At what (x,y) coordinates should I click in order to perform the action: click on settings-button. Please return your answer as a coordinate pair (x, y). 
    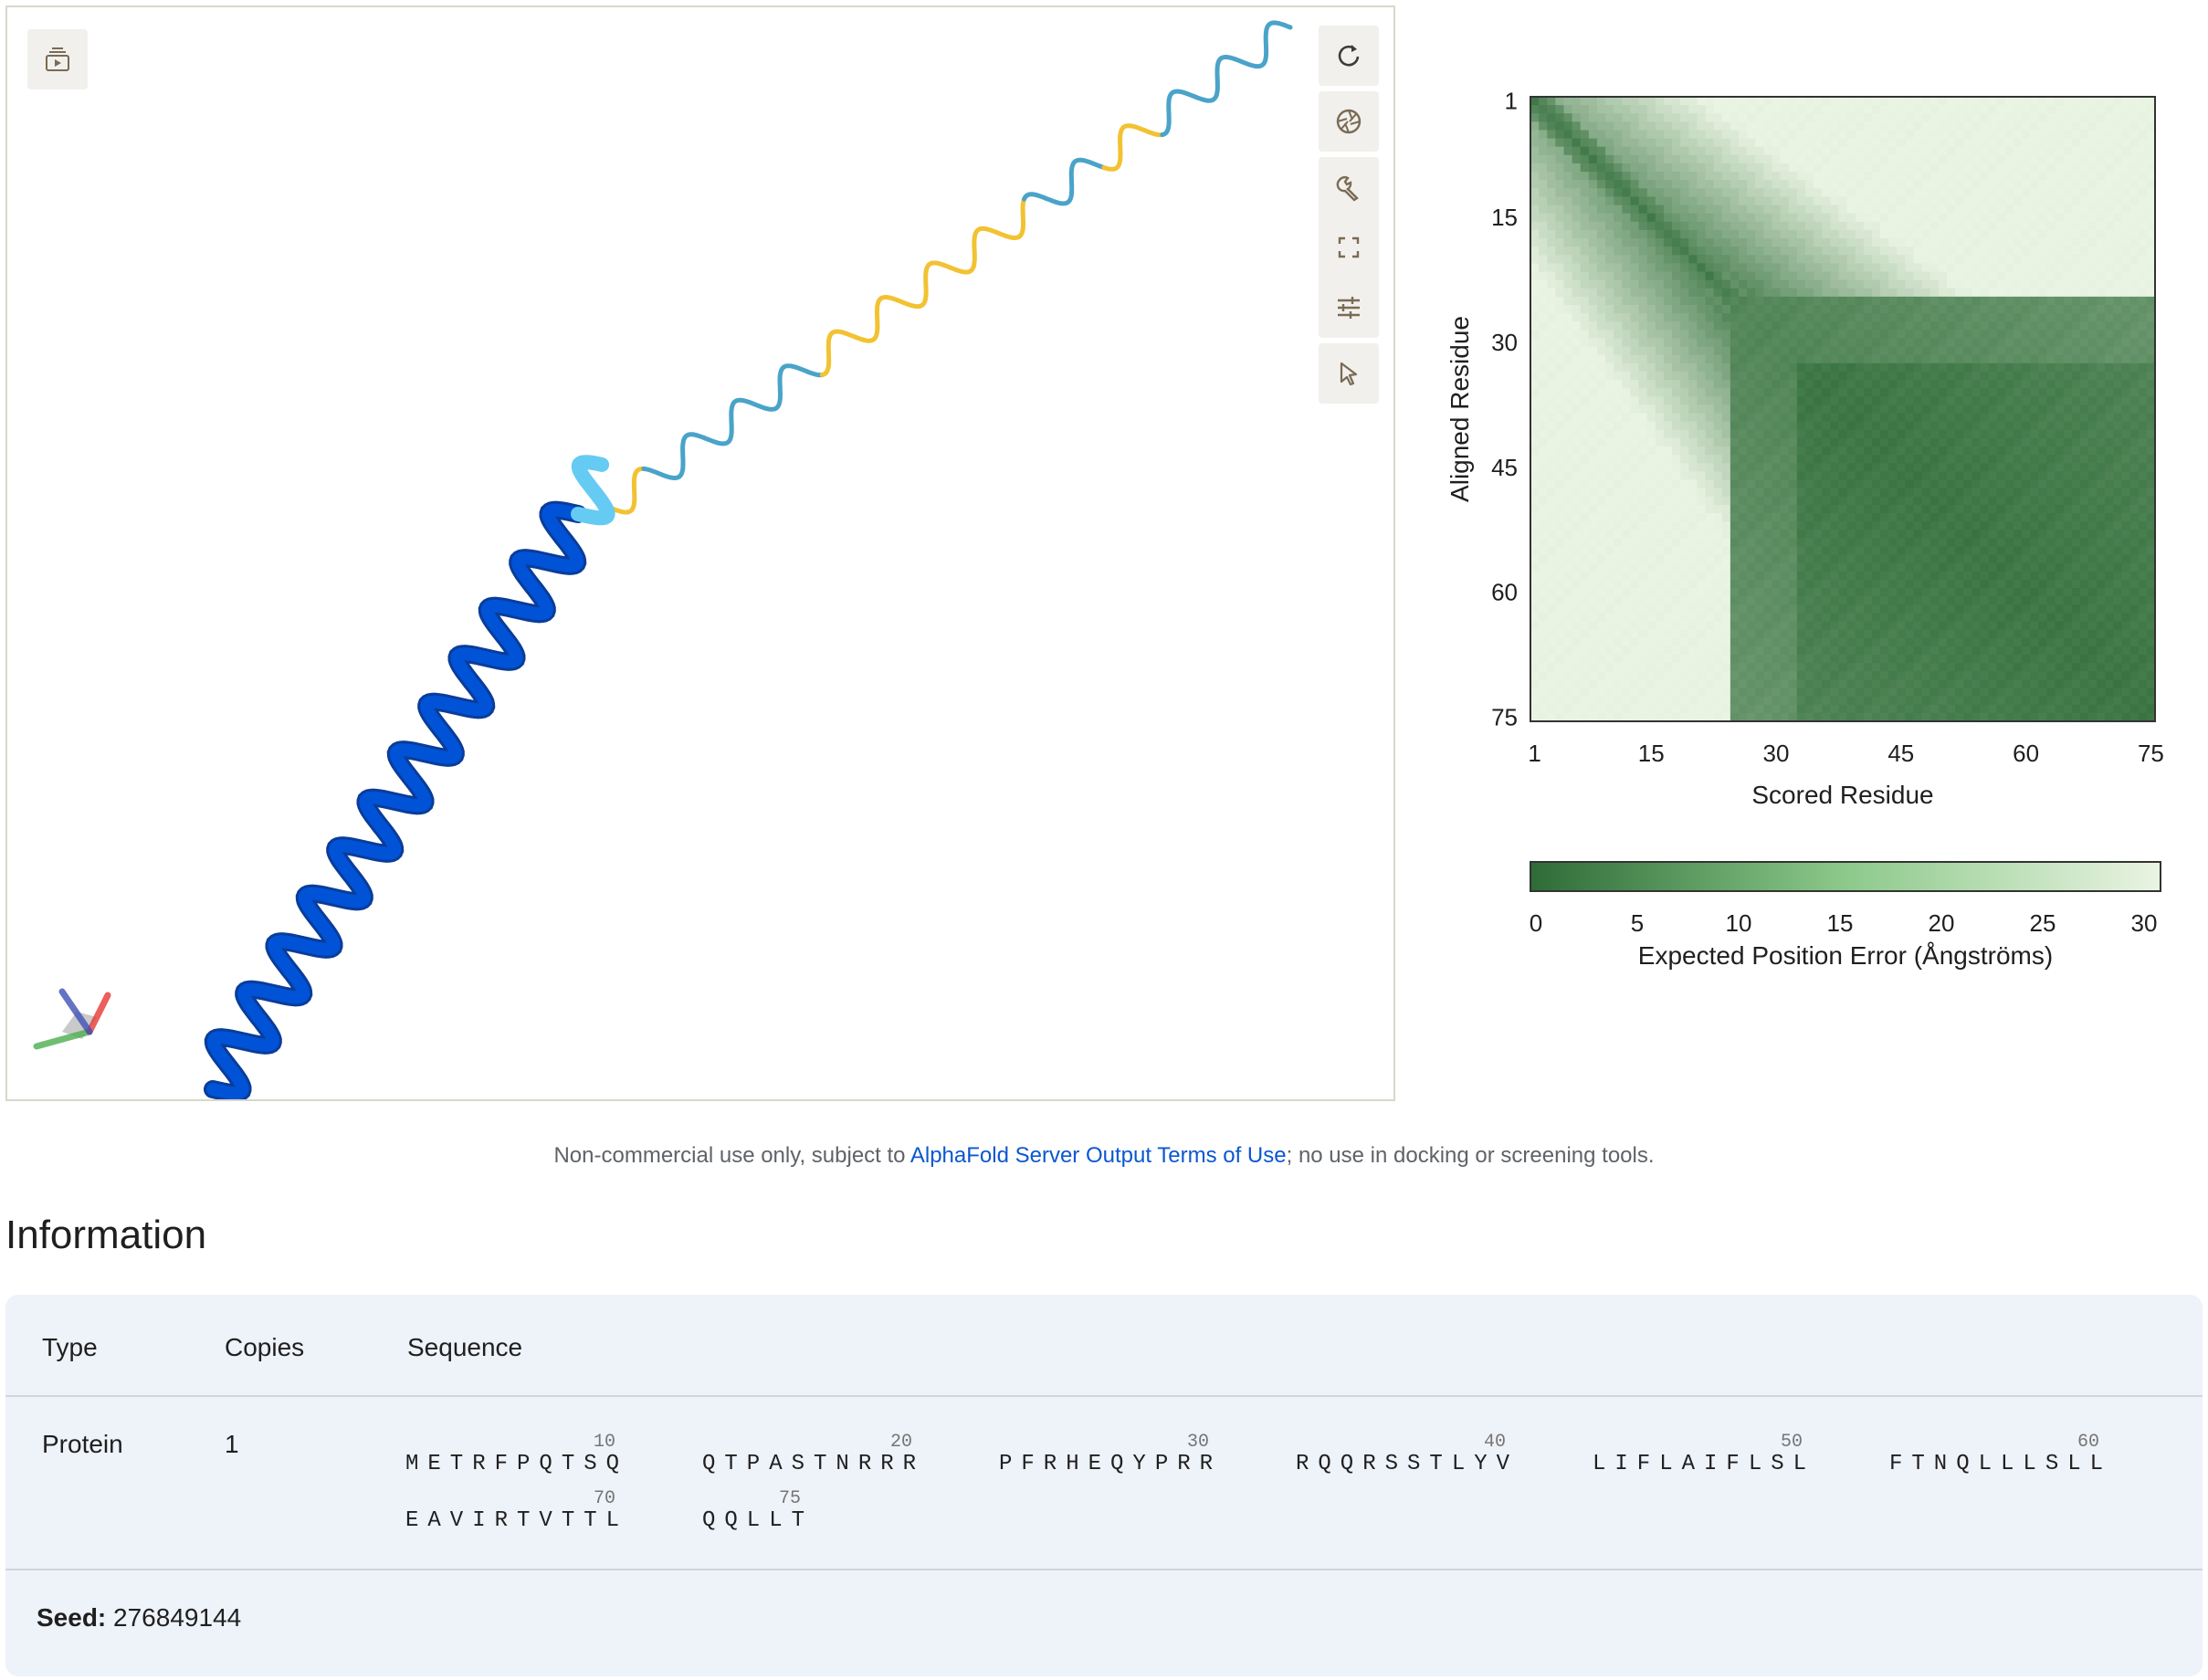
    Looking at the image, I should click on (1349, 187).